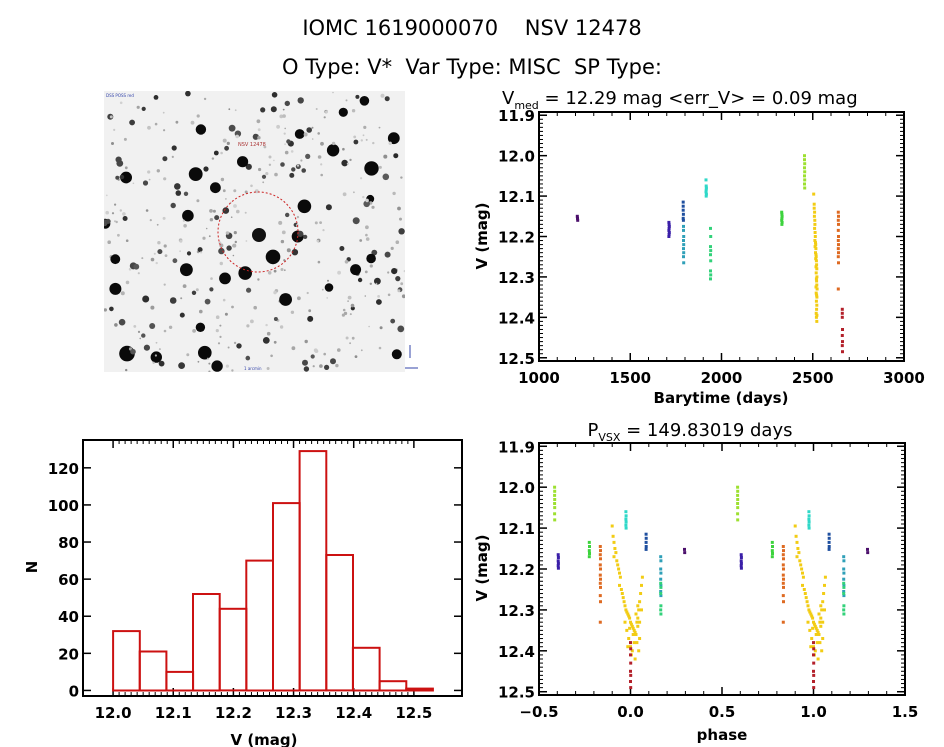 The image size is (944, 747). I want to click on x-tick-label: 0.0, so click(630, 712).